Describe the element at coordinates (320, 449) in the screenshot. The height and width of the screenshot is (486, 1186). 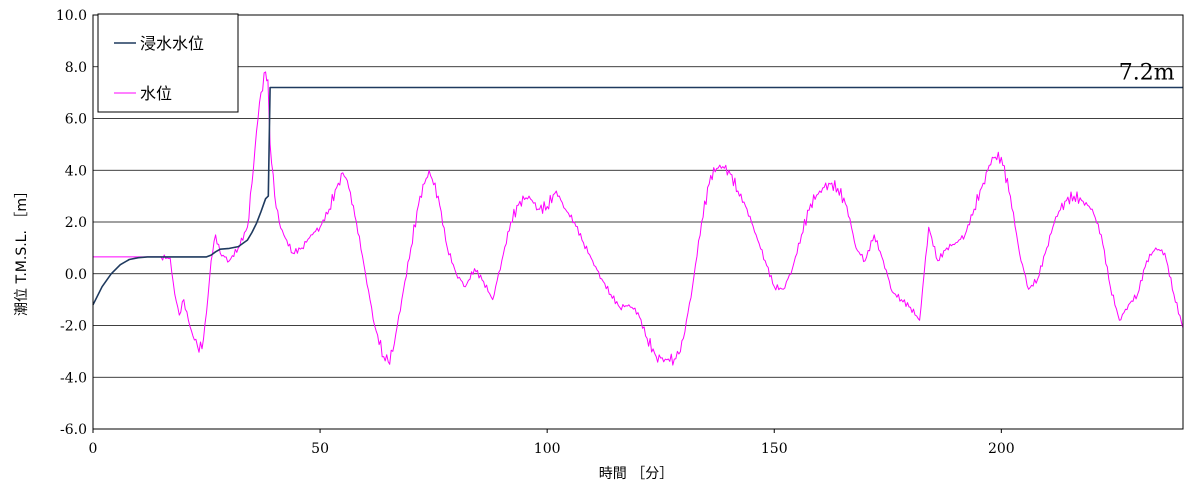
I see `x-tick-label: 50` at that location.